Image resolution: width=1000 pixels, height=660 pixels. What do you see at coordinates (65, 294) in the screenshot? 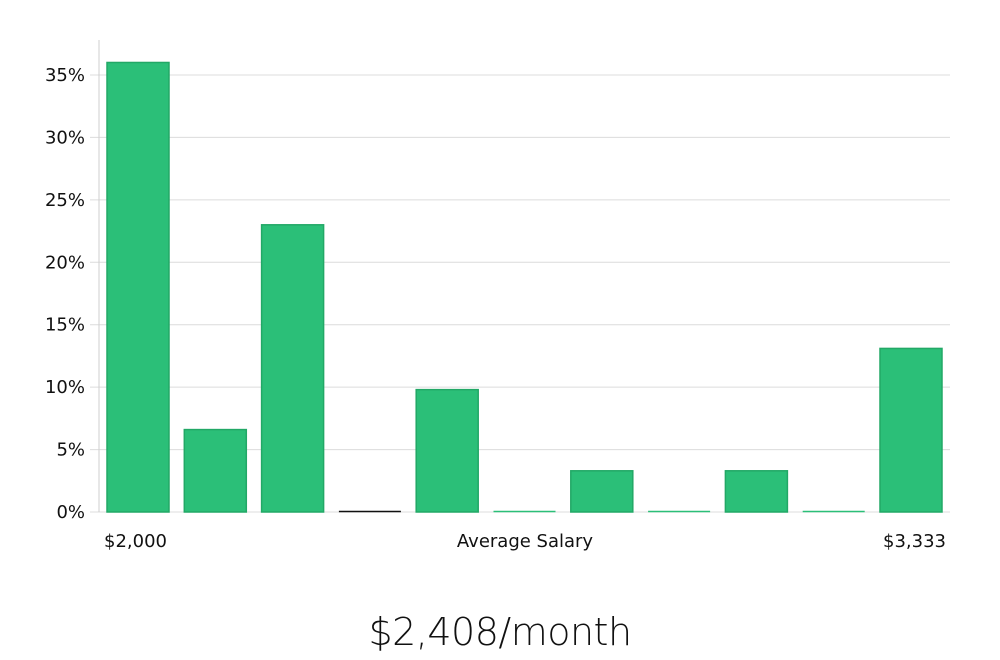
I see `y-tick-labels: 0% 5% 10% 15% 20% 25% 30% 35%` at bounding box center [65, 294].